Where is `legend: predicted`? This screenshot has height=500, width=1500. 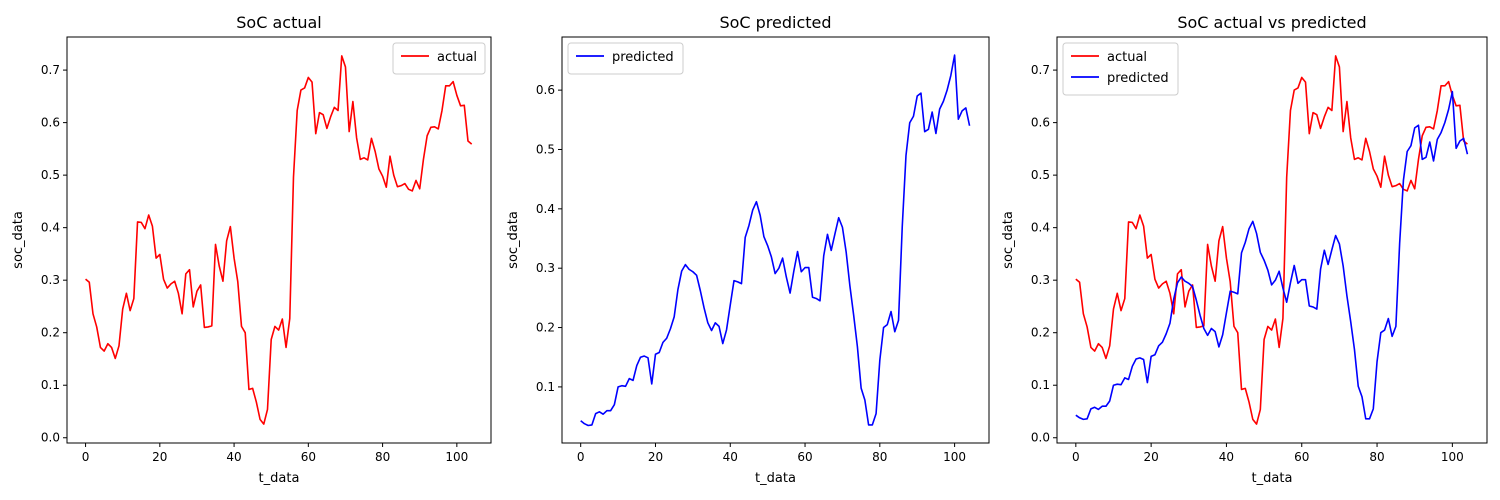 legend: predicted is located at coordinates (625, 58).